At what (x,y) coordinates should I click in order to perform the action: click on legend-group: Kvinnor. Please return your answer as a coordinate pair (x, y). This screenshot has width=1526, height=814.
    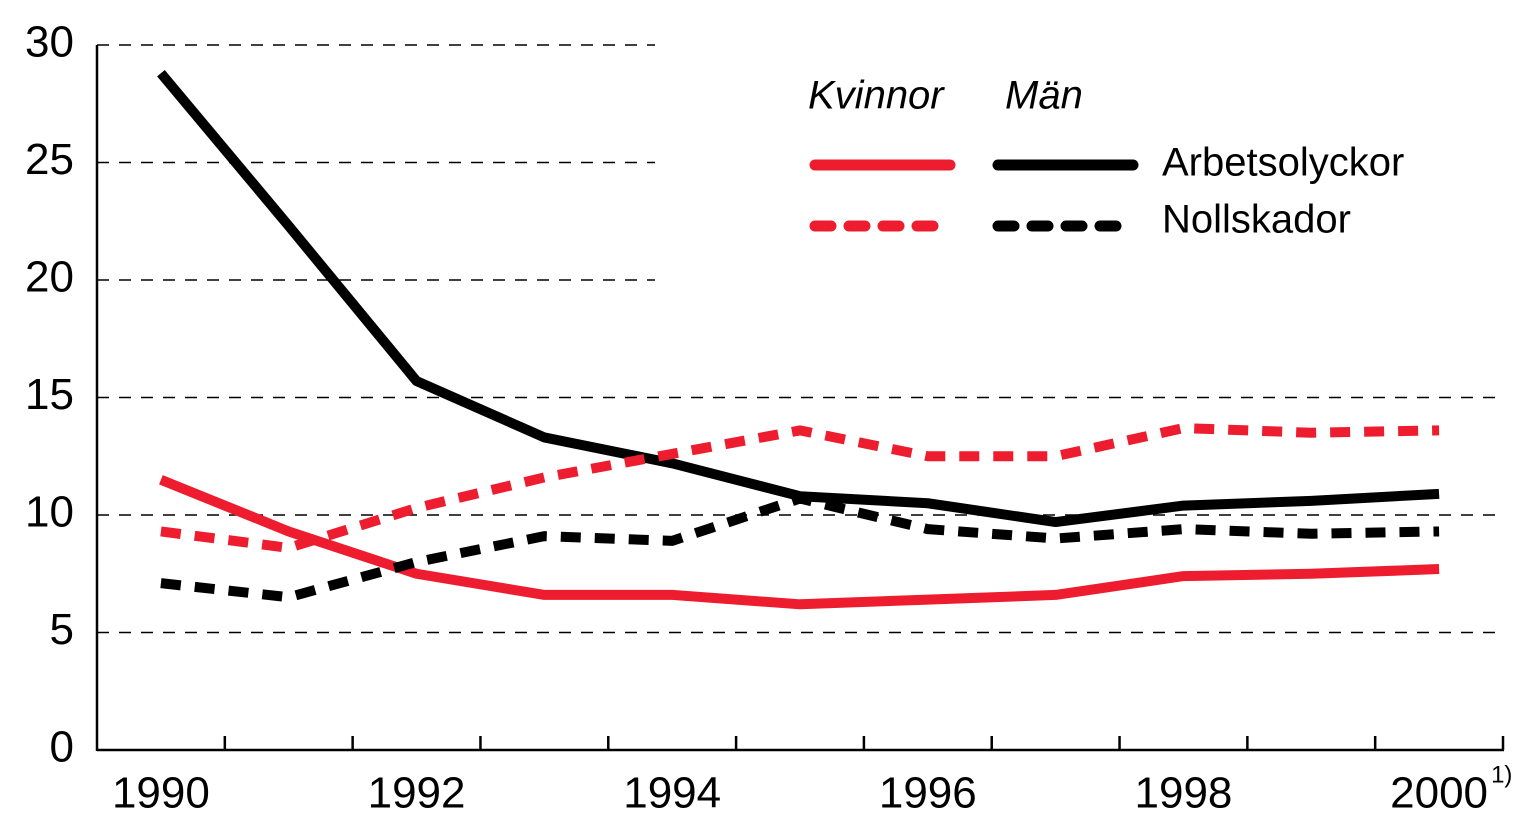
    Looking at the image, I should click on (876, 96).